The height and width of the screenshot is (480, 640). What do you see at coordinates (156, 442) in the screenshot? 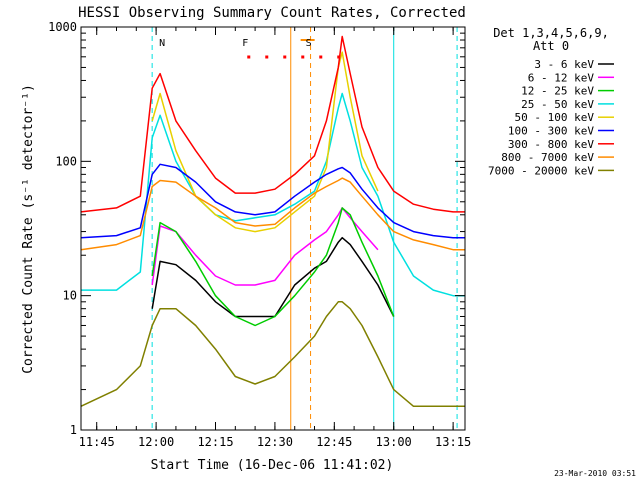
I see `x-tick-label-1: 12:00` at bounding box center [156, 442].